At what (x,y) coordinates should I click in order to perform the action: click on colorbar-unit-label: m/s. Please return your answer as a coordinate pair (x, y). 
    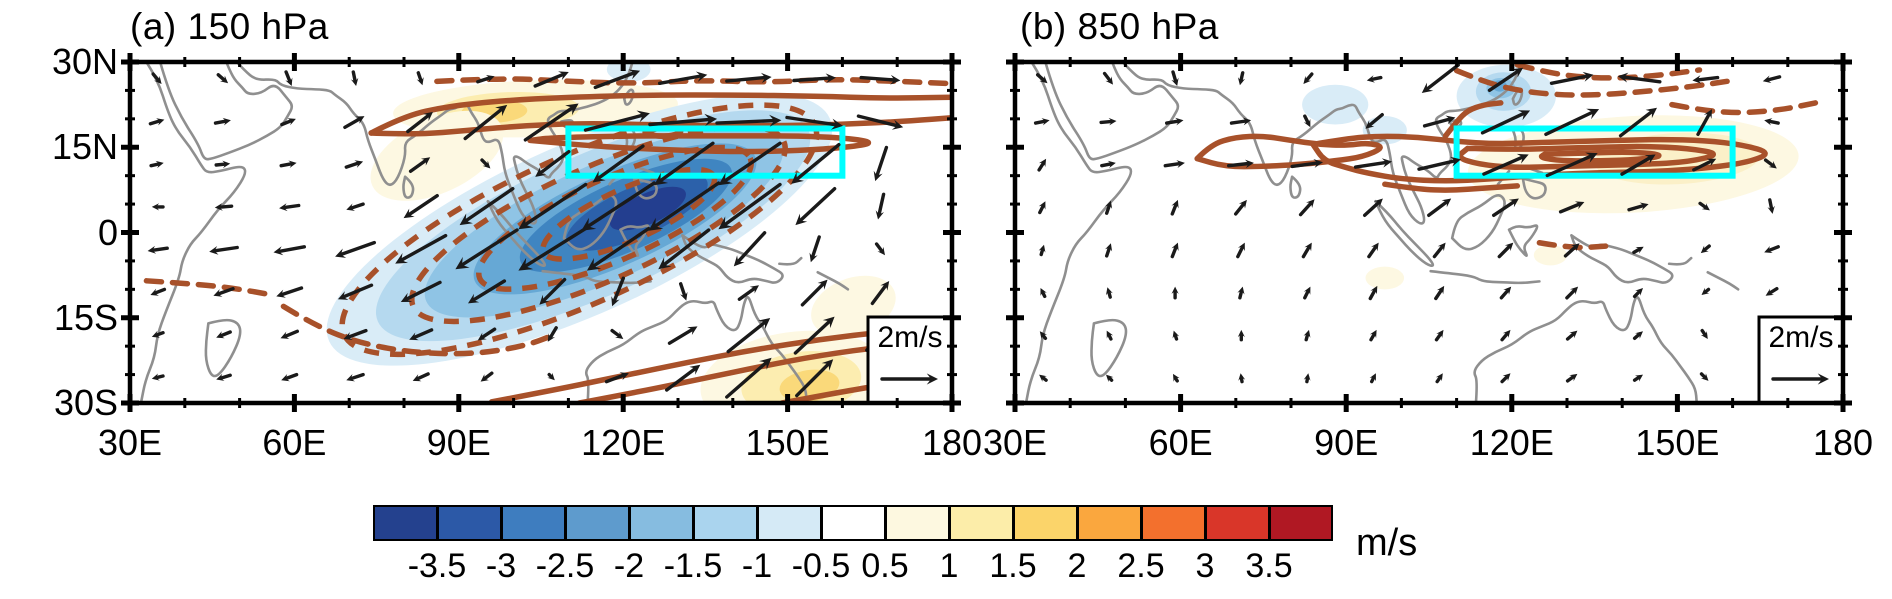
    Looking at the image, I should click on (1387, 543).